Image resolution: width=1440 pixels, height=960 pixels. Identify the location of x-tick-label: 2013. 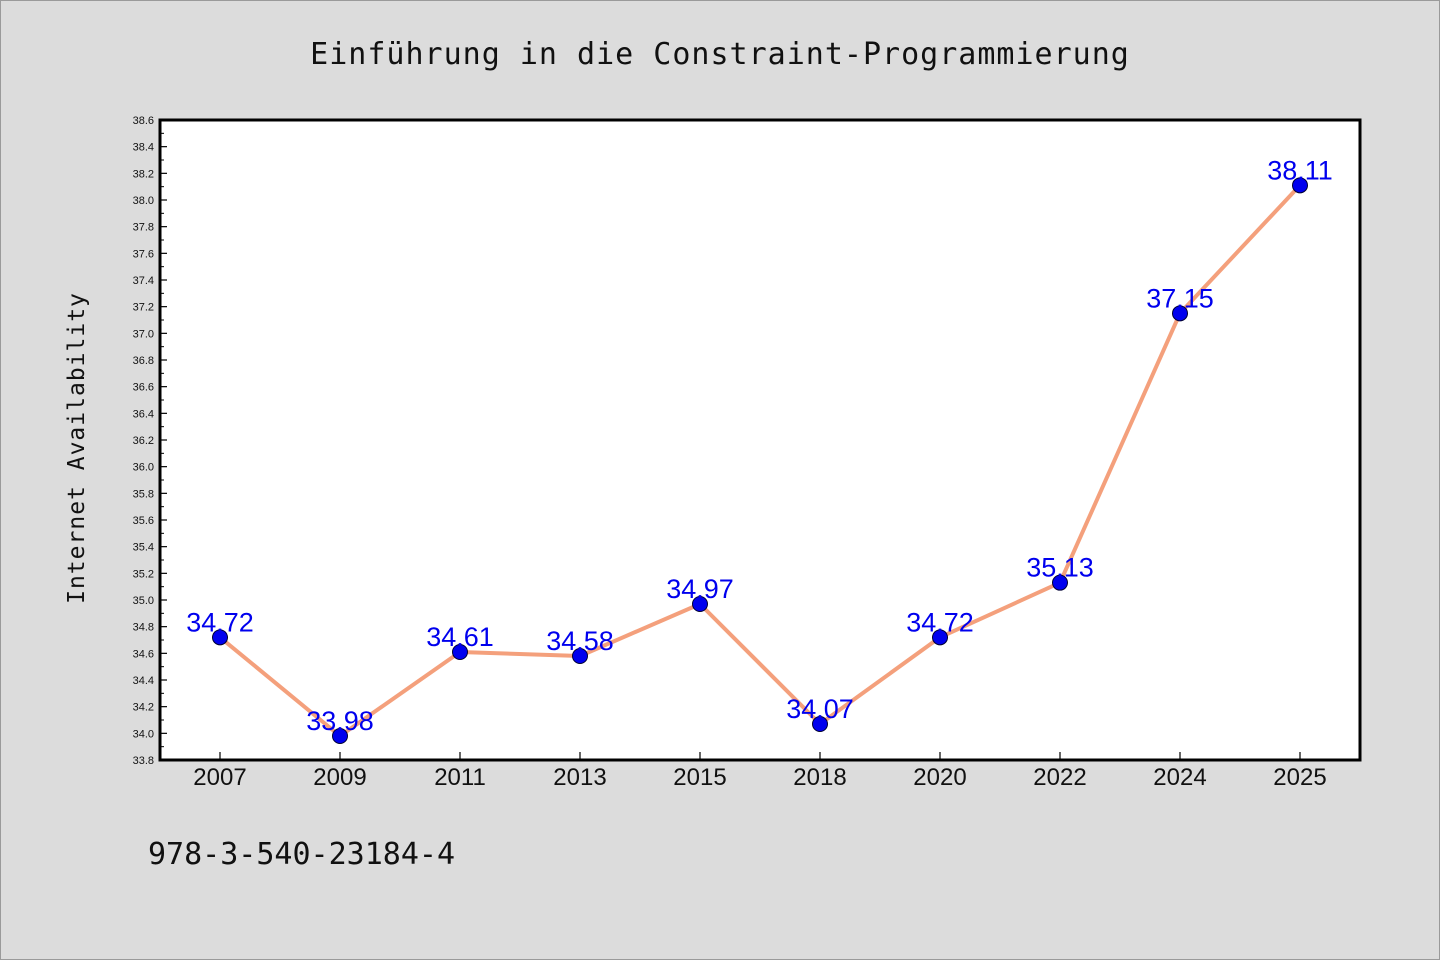
(579, 777).